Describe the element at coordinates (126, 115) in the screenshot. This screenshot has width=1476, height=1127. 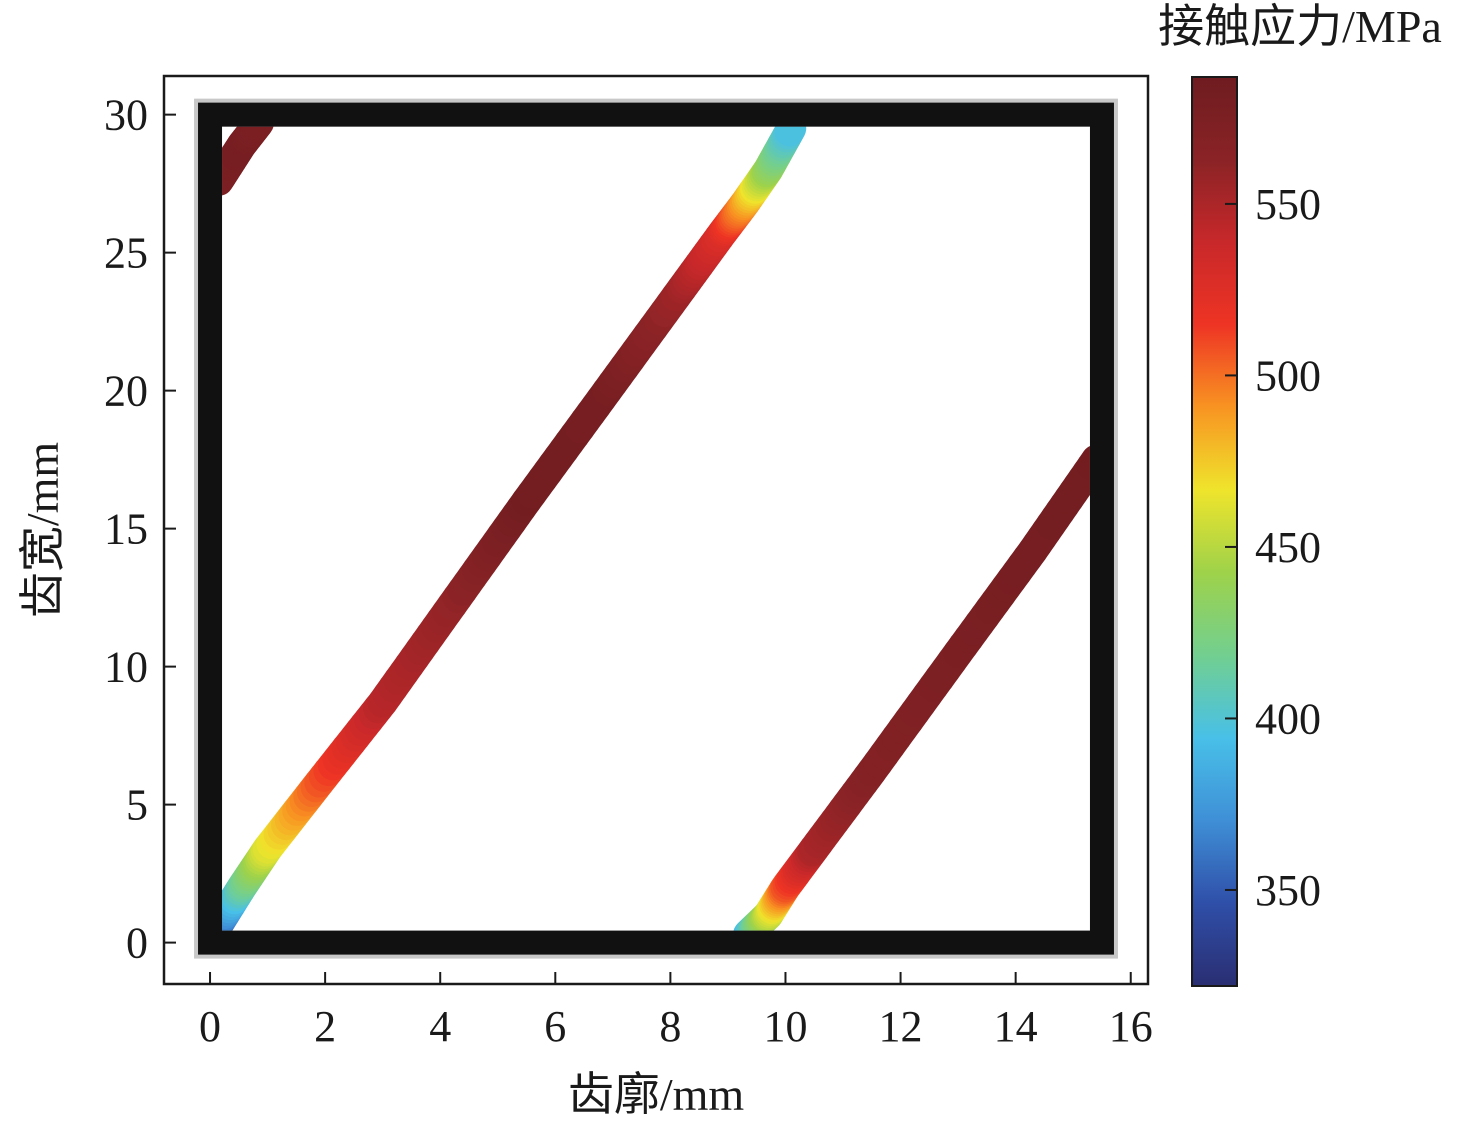
I see `y-tick-label: 30` at that location.